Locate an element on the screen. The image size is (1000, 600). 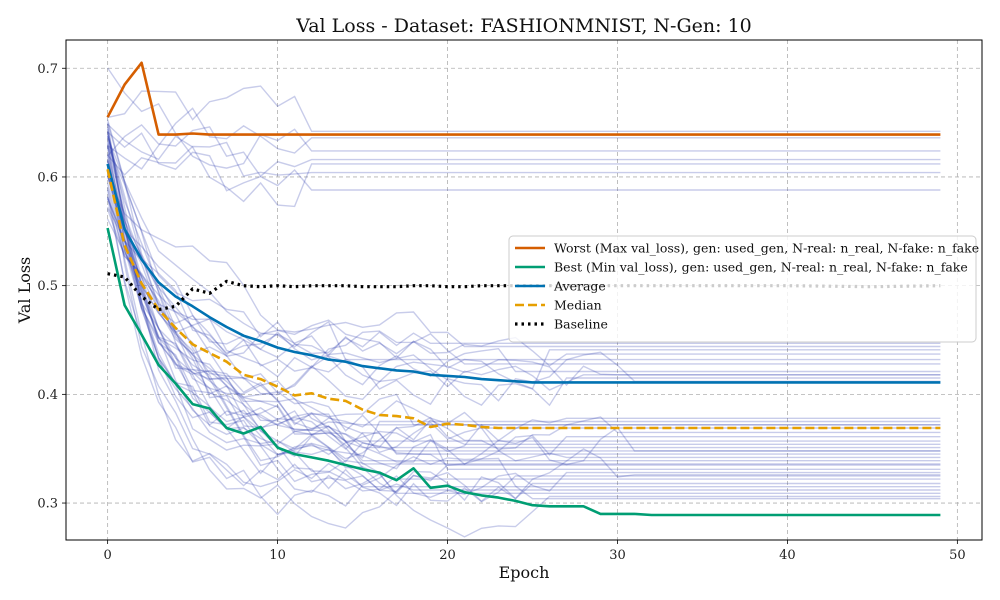
x-tick-label: 30 is located at coordinates (617, 555).